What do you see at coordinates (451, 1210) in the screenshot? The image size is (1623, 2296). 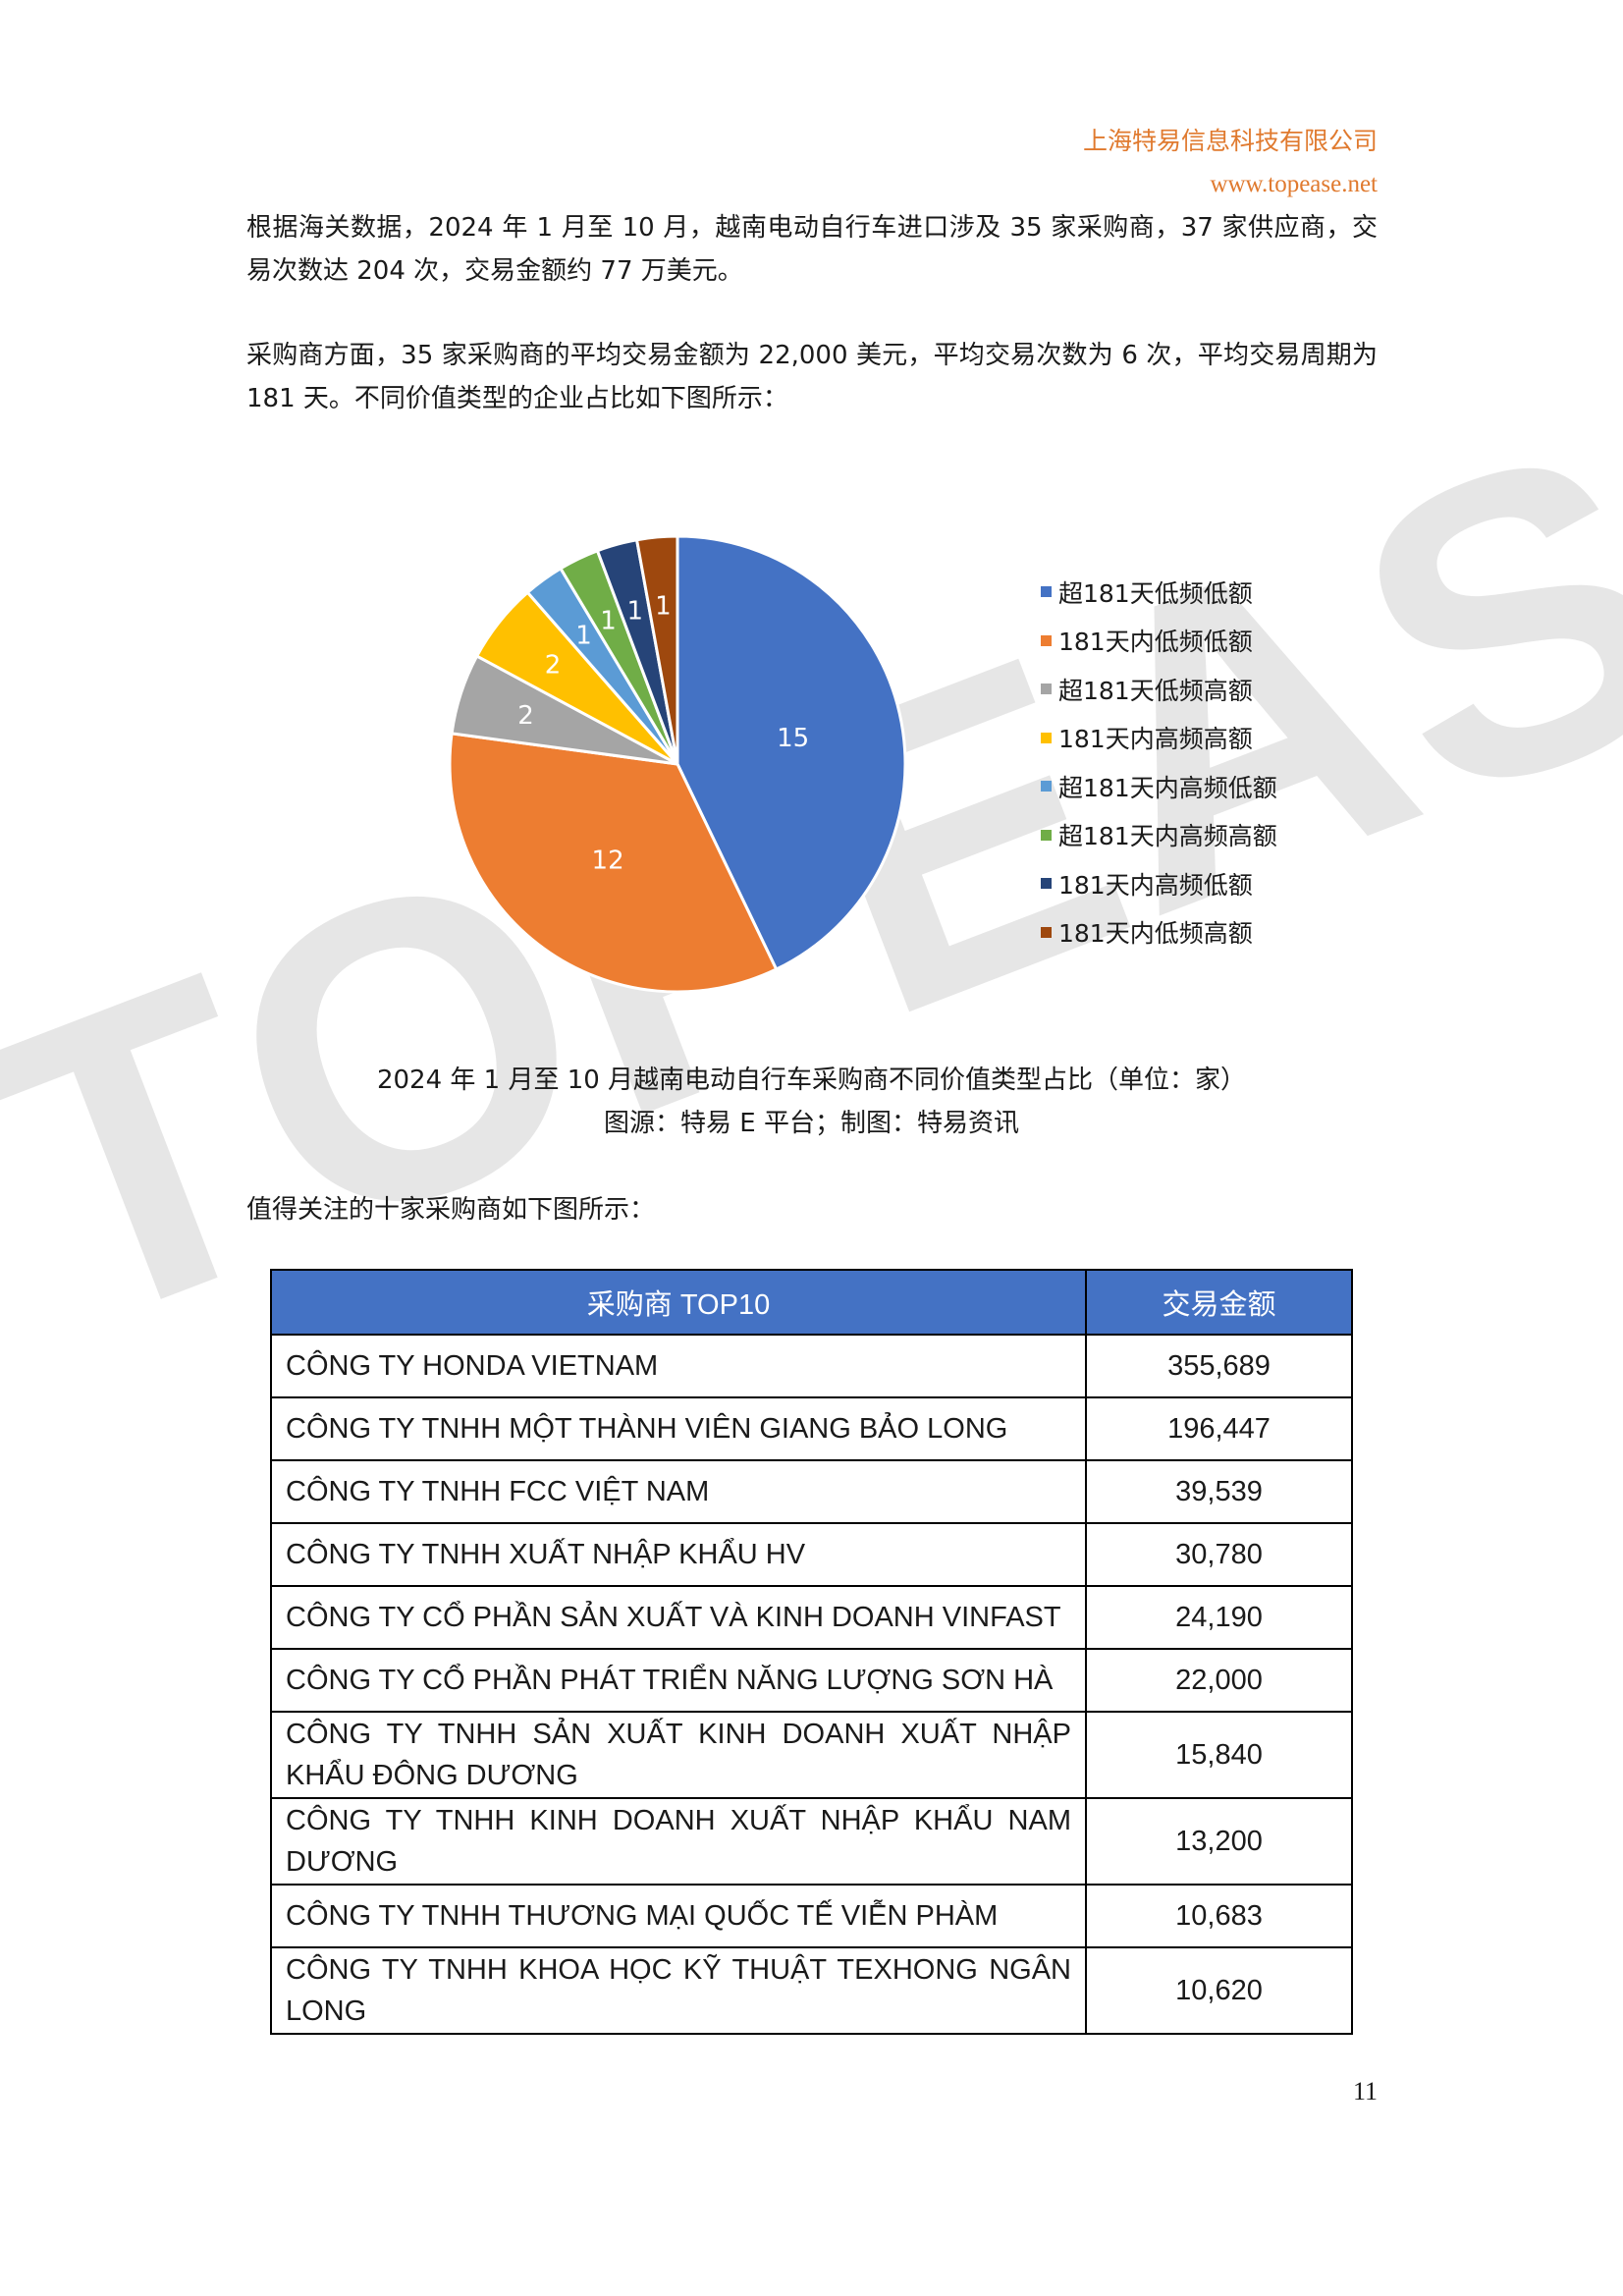 I see `table-intro: 值得关注的十家采购商如下图所示：` at bounding box center [451, 1210].